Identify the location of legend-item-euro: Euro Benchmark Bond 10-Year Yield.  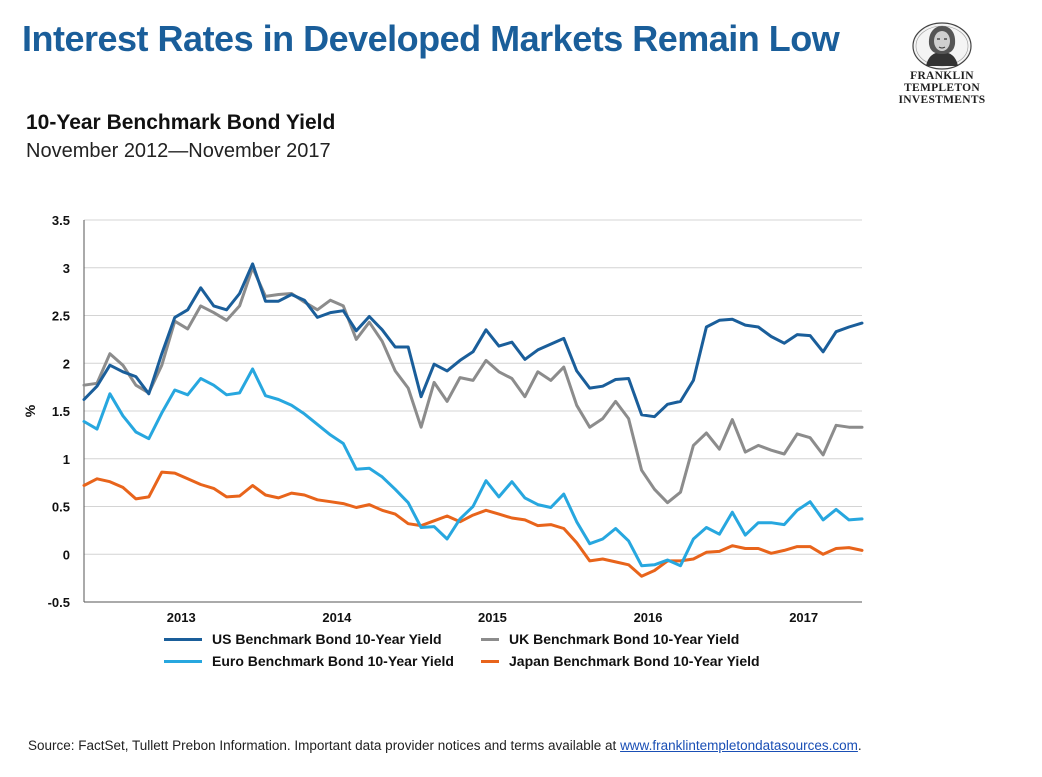
(309, 661).